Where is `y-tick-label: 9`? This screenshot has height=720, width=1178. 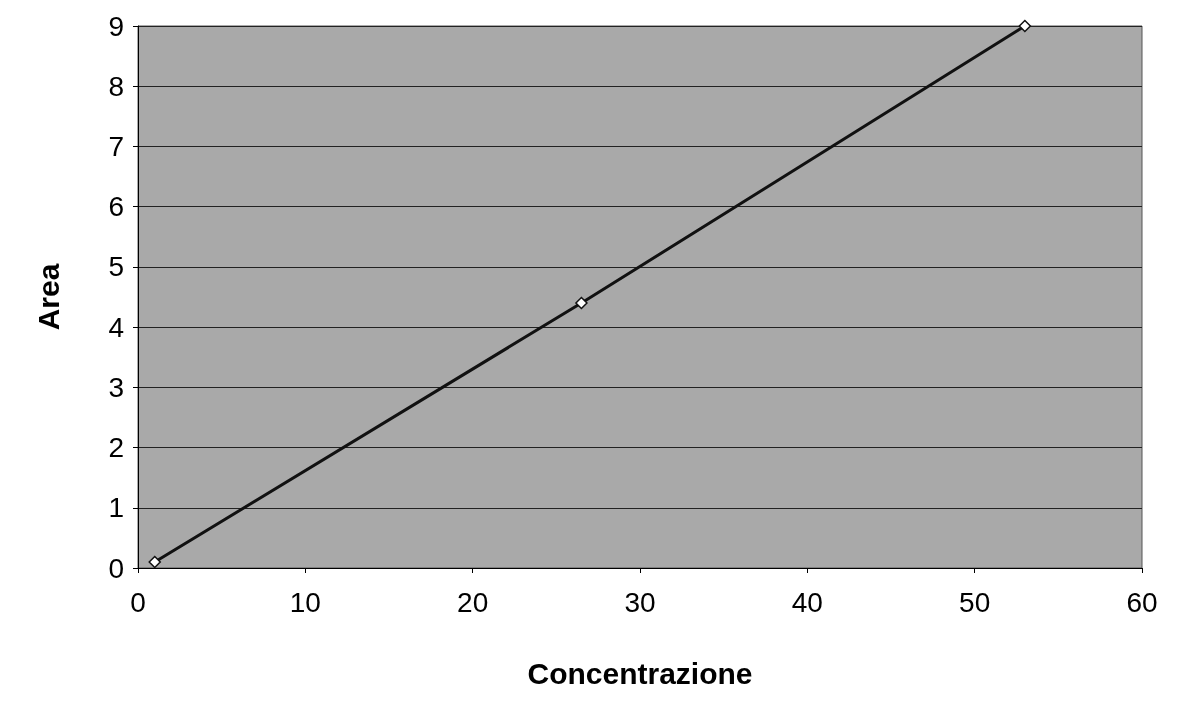
y-tick-label: 9 is located at coordinates (116, 26).